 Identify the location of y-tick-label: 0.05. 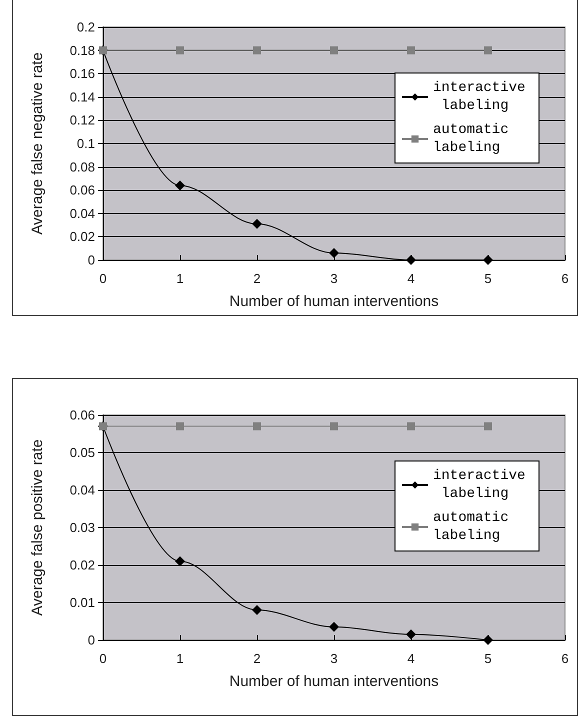
(82, 452).